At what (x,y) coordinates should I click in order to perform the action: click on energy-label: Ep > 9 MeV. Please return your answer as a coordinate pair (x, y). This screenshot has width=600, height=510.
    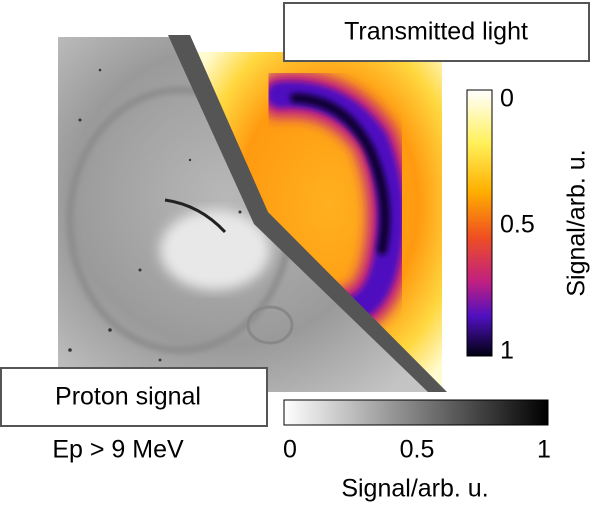
    Looking at the image, I should click on (118, 450).